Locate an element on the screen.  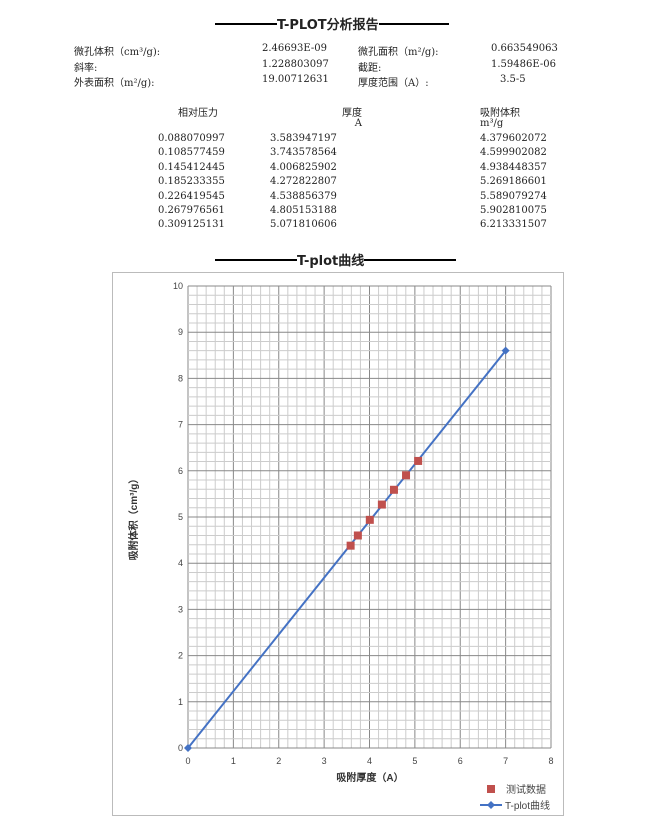
chart-title: T-plot曲线 is located at coordinates (336, 259).